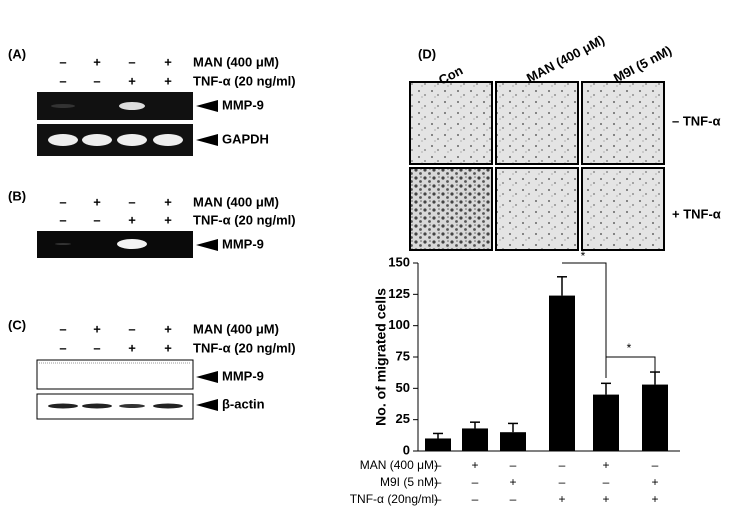 This screenshot has height=515, width=745. What do you see at coordinates (394, 499) in the screenshot?
I see `treatment-label: TNF-α (20ng/ml)` at bounding box center [394, 499].